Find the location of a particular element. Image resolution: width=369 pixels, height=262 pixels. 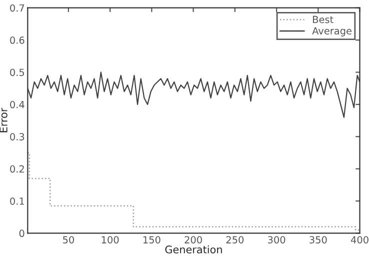

x-tick-label: 150 is located at coordinates (151, 240).